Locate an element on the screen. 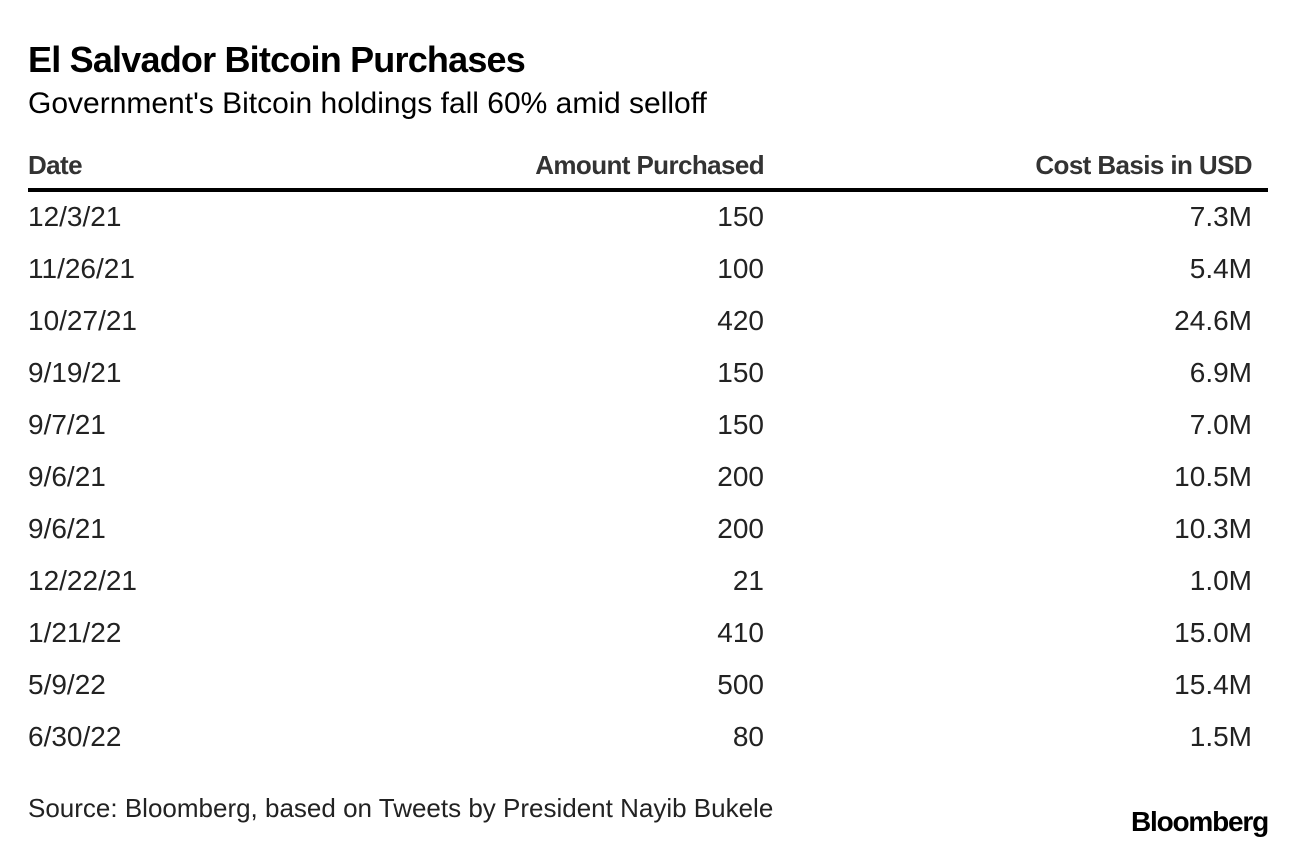  cell-date: 11/26/21 is located at coordinates (81, 268).